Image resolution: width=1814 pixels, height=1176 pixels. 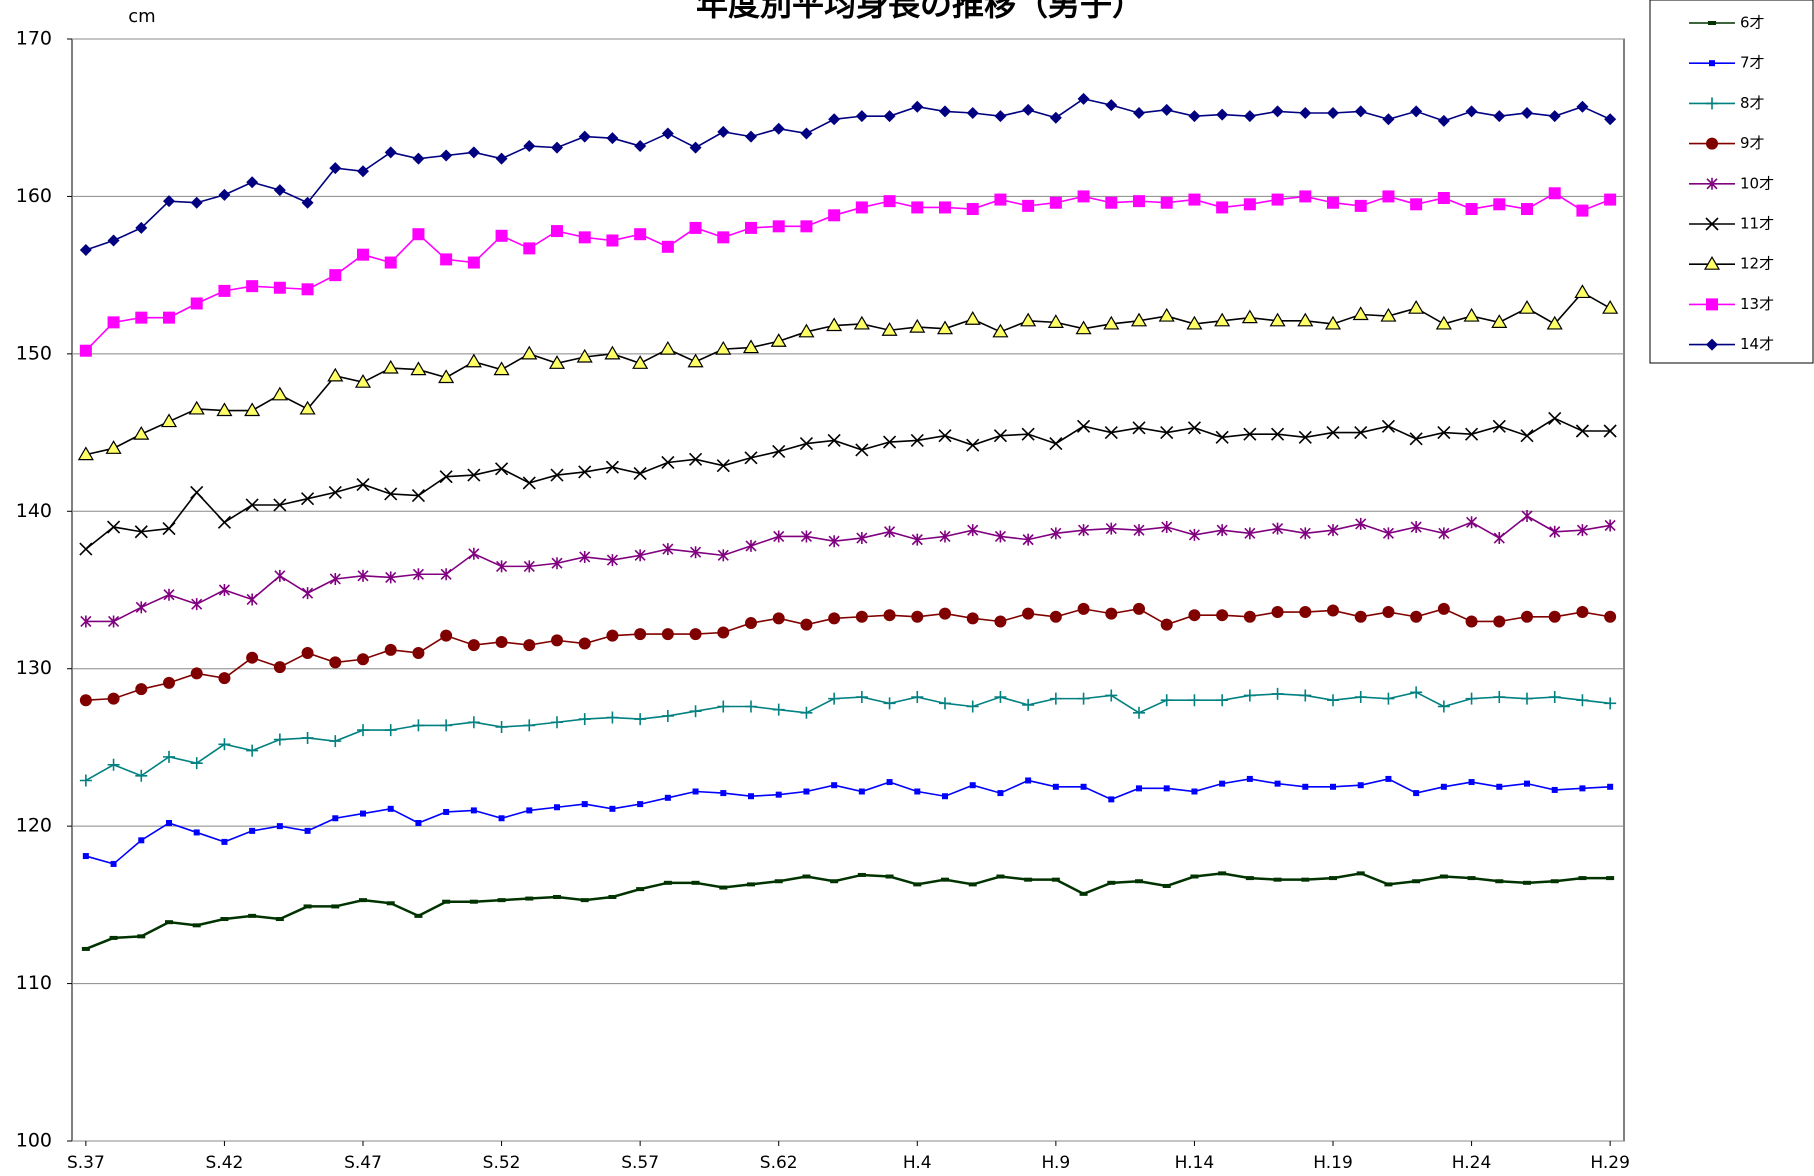 What do you see at coordinates (1195, 1163) in the screenshot?
I see `x-tick-label: H.14` at bounding box center [1195, 1163].